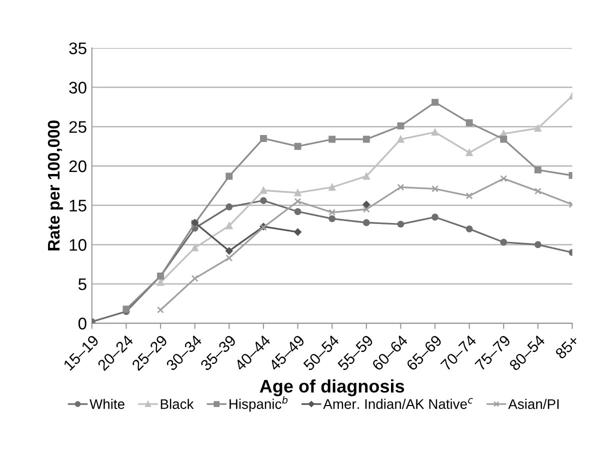 The height and width of the screenshot is (449, 593). I want to click on y-axis-title: Rate per 100,000, so click(55, 185).